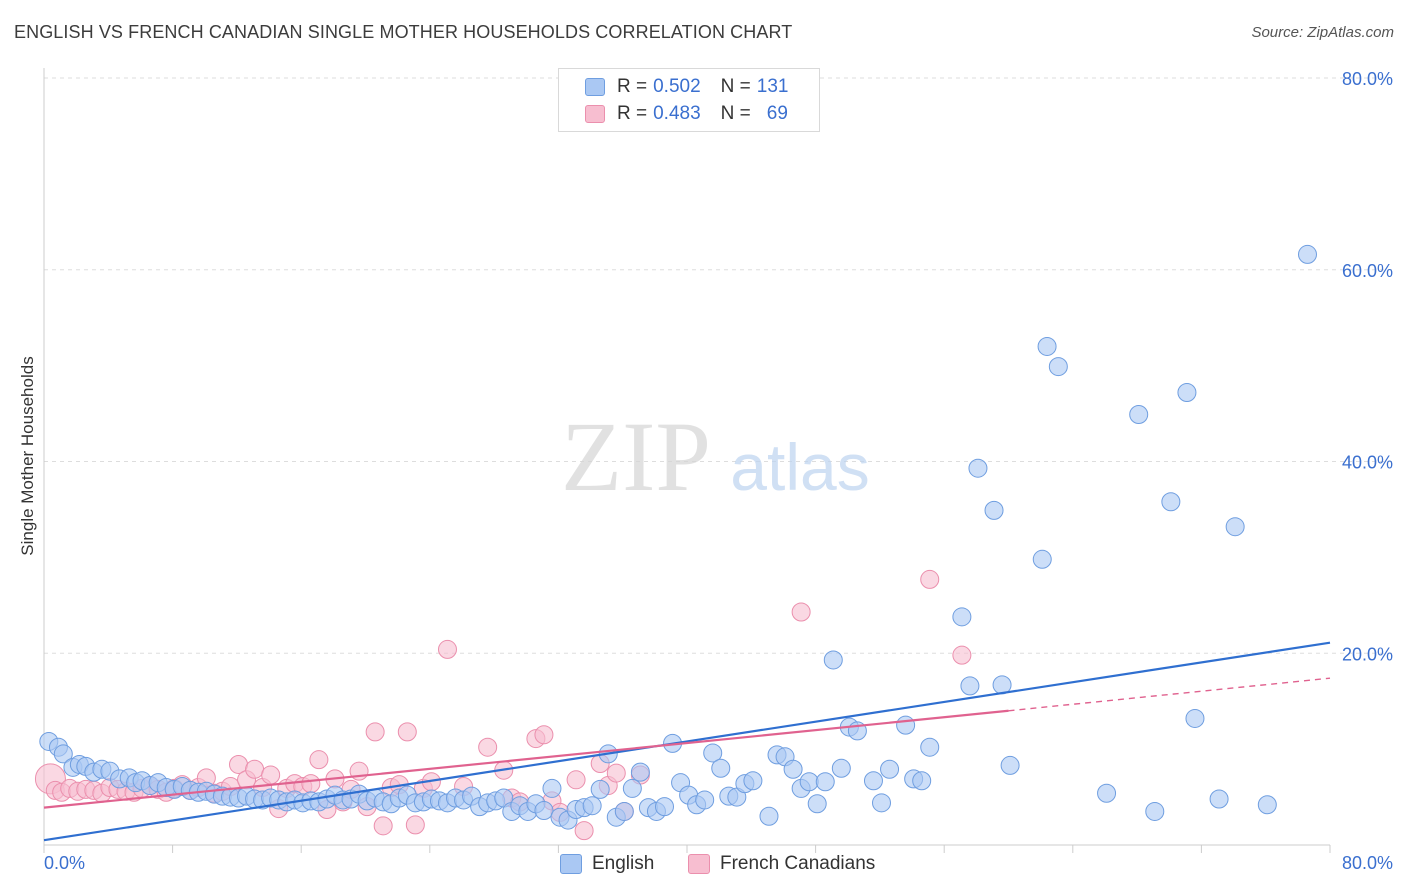  Describe the element at coordinates (632, 86) in the screenshot. I see `english-r-label: R =` at that location.